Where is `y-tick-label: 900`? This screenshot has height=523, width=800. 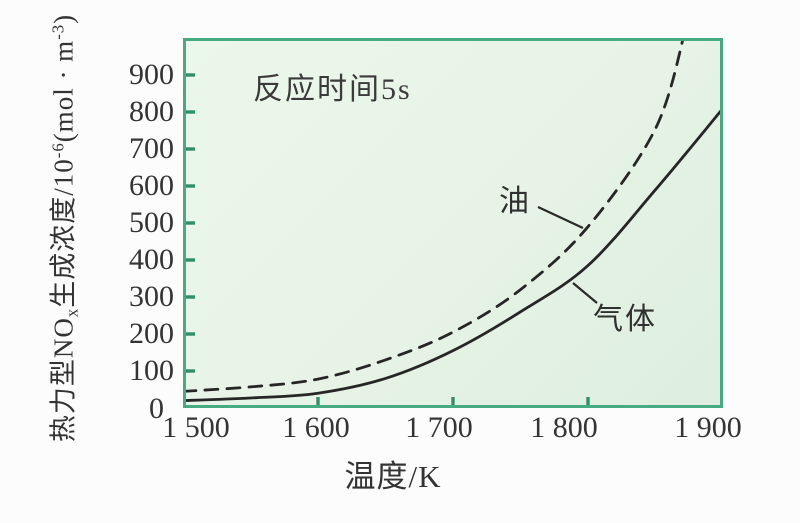 y-tick-label: 900 is located at coordinates (151, 74).